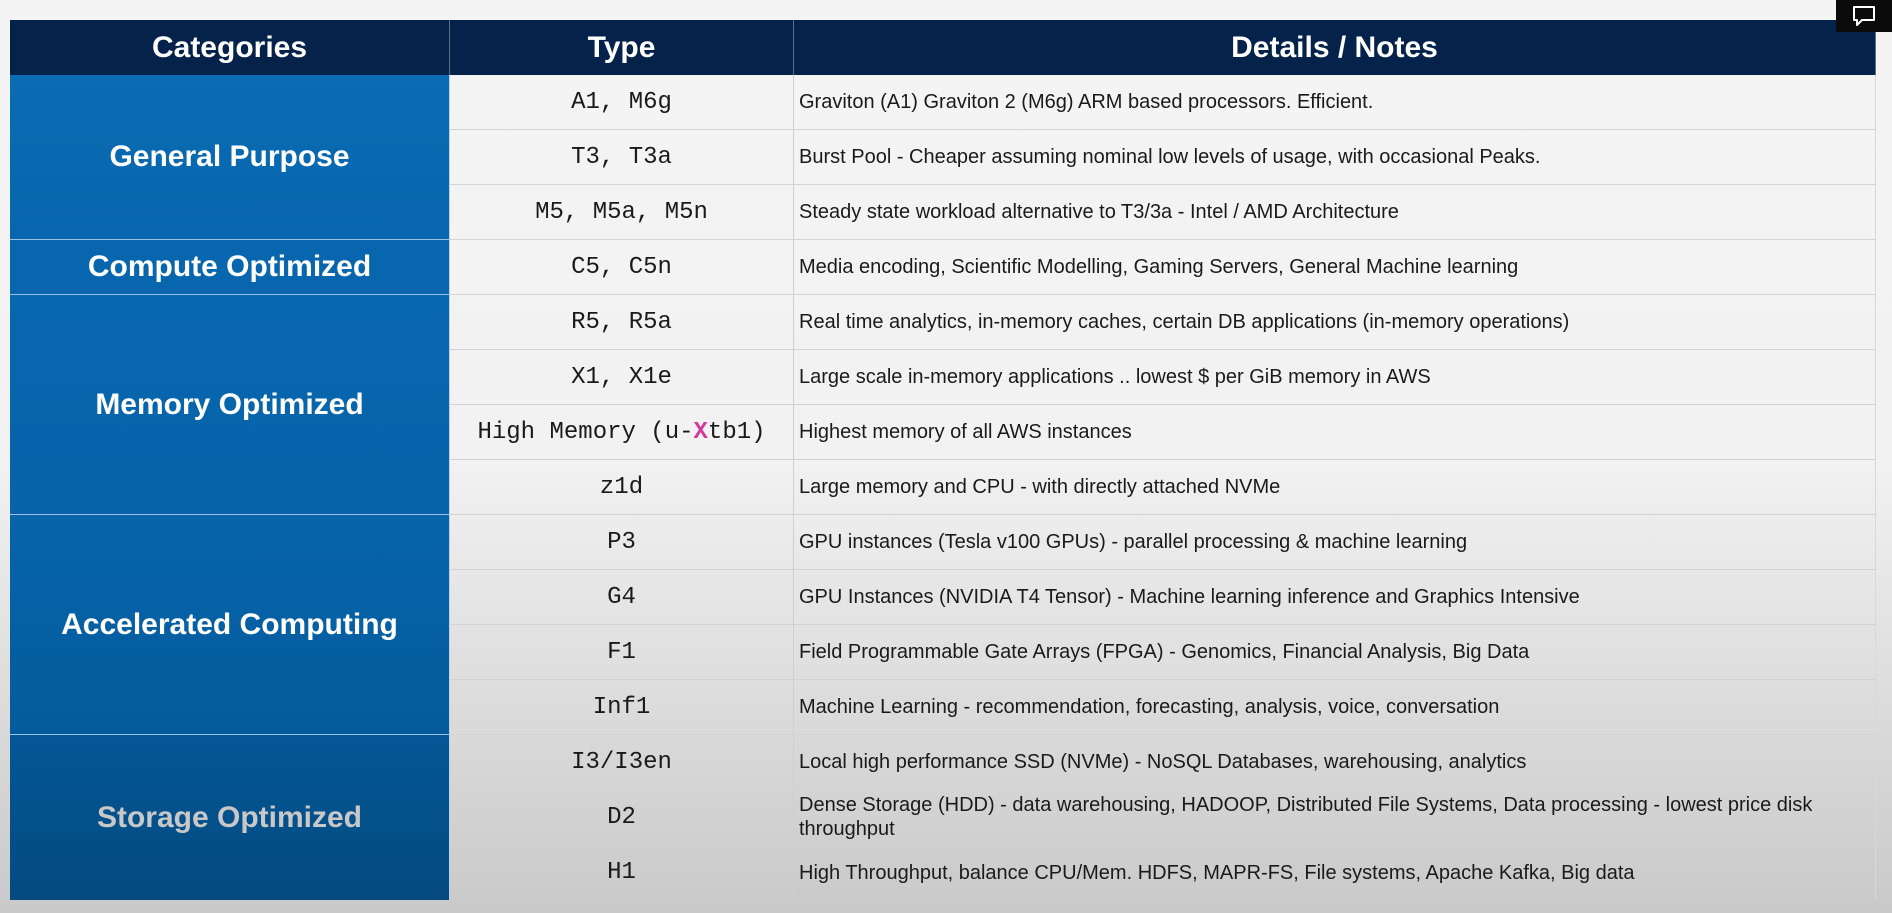 The width and height of the screenshot is (1892, 913). What do you see at coordinates (622, 212) in the screenshot?
I see `type-cell: M5, M5a, M5n` at bounding box center [622, 212].